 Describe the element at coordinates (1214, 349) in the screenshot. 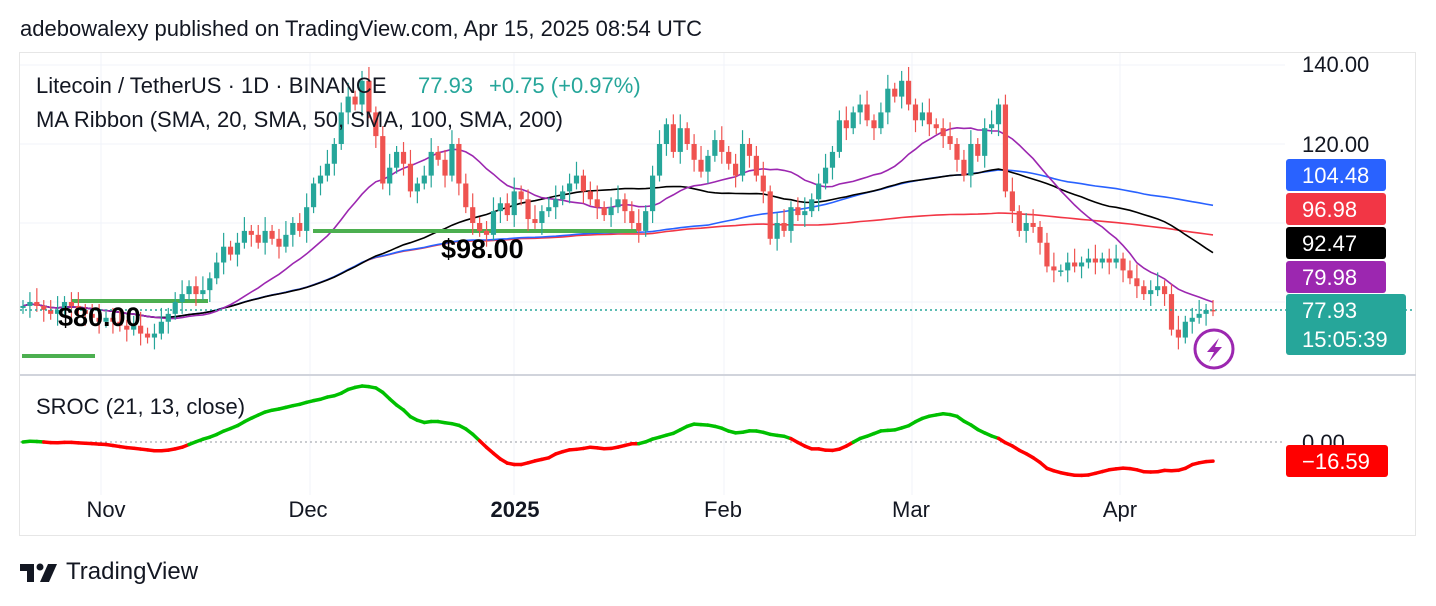

I see `lightning-icon` at that location.